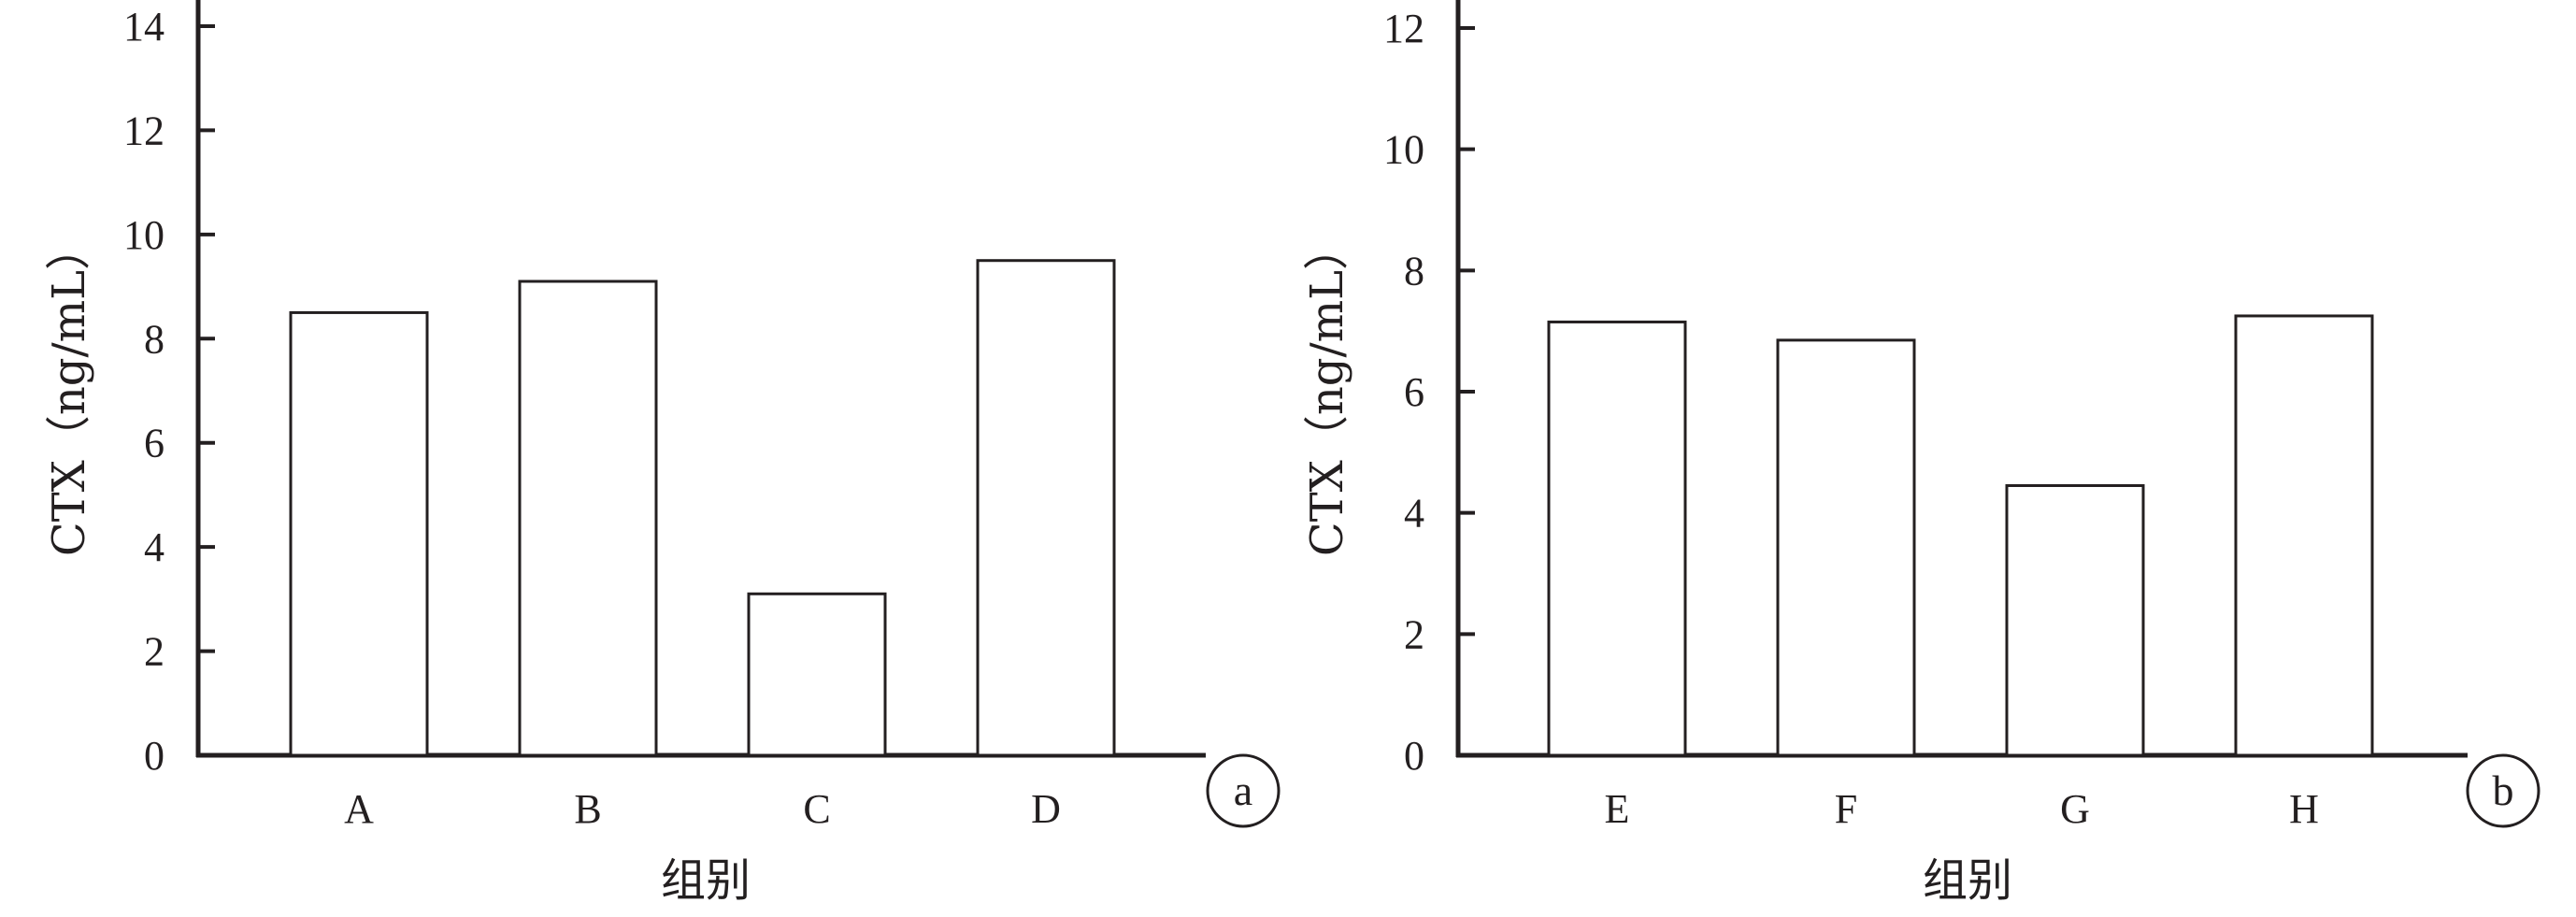 This screenshot has width=2576, height=917. I want to click on panel-label-circle-a, so click(1243, 790).